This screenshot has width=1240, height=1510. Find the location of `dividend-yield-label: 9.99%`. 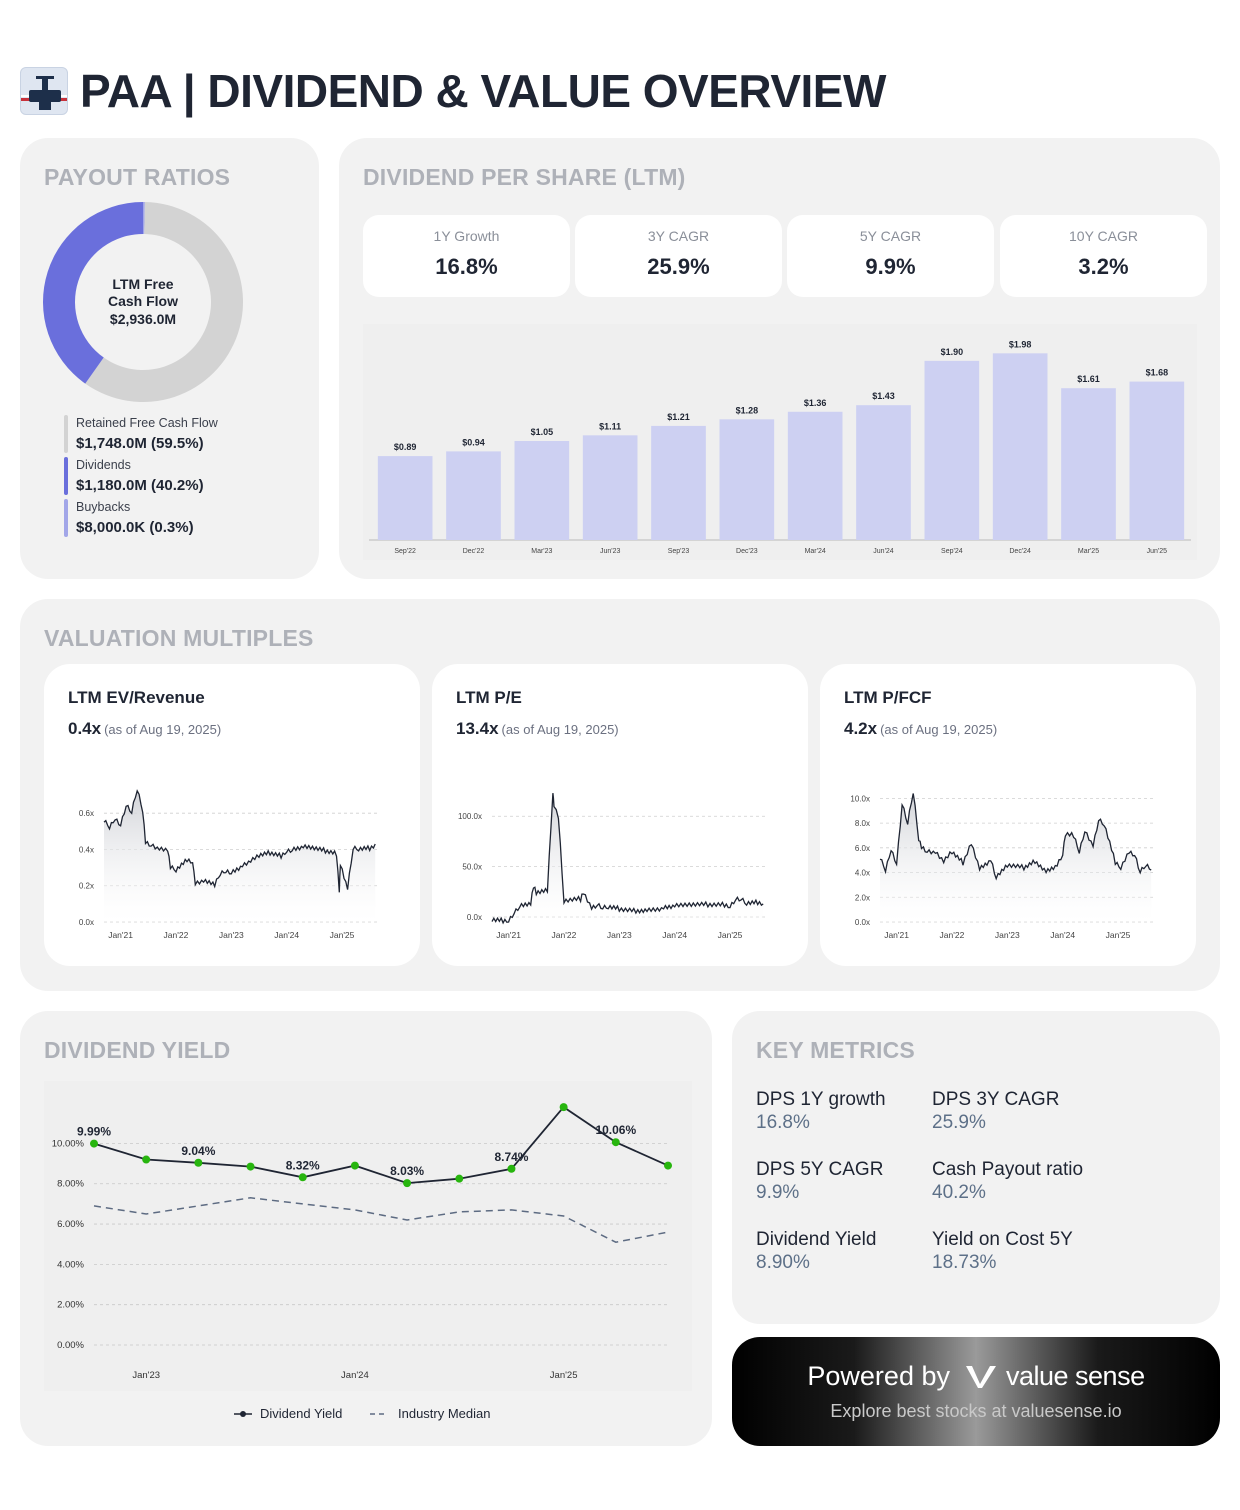

dividend-yield-label: 9.99% is located at coordinates (94, 1132).